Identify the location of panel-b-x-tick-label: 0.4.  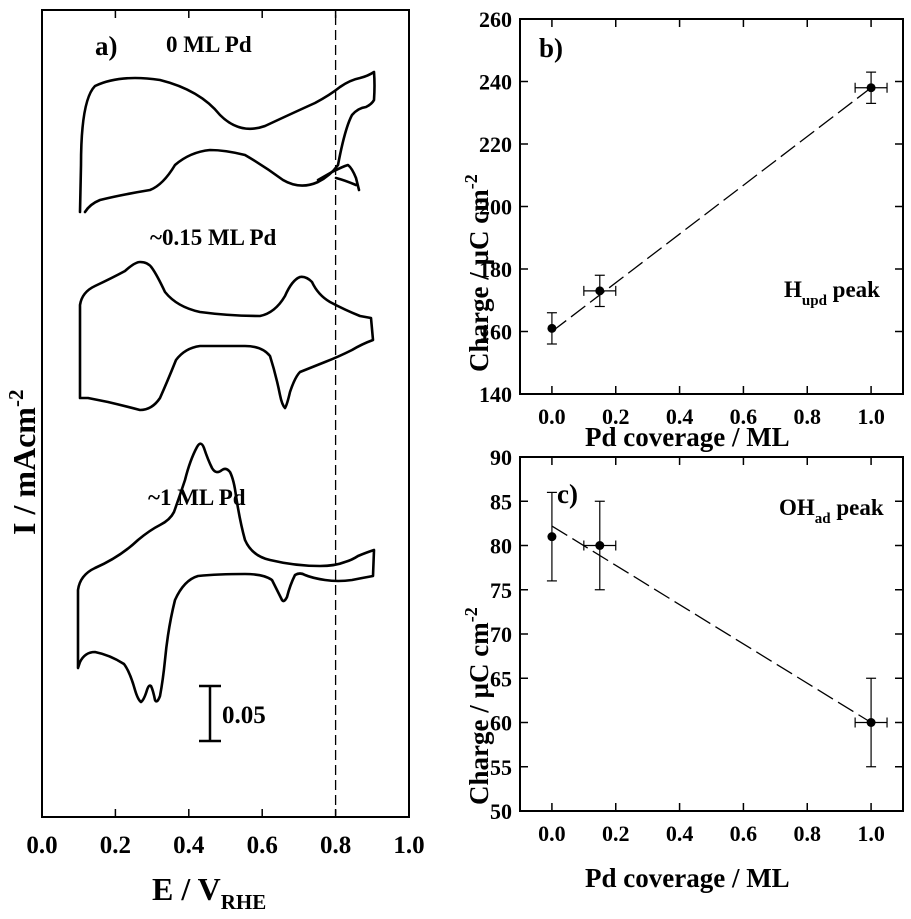
(680, 416).